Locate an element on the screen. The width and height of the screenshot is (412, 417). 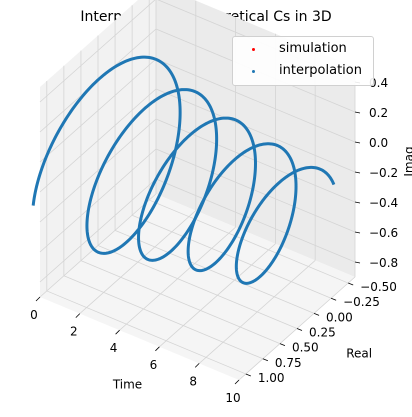
z-tick-label: −0.4 is located at coordinates (383, 203).